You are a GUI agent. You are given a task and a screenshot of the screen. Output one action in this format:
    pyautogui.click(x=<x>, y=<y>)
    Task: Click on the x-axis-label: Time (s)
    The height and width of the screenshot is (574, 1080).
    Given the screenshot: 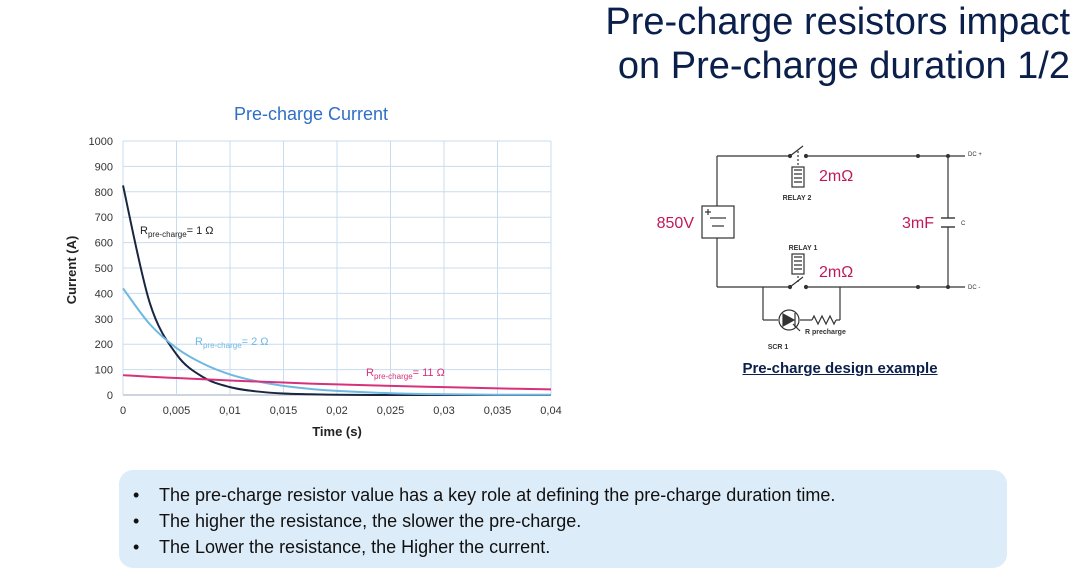 What is the action you would take?
    pyautogui.click(x=337, y=431)
    